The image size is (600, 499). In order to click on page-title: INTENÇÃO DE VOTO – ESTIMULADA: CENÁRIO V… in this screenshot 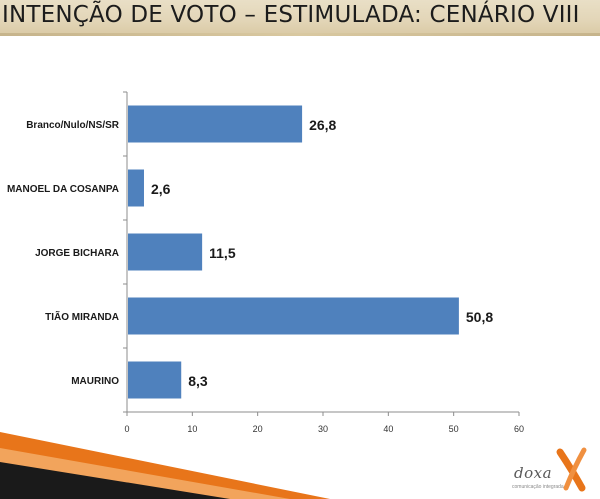, I will do `click(291, 15)`.